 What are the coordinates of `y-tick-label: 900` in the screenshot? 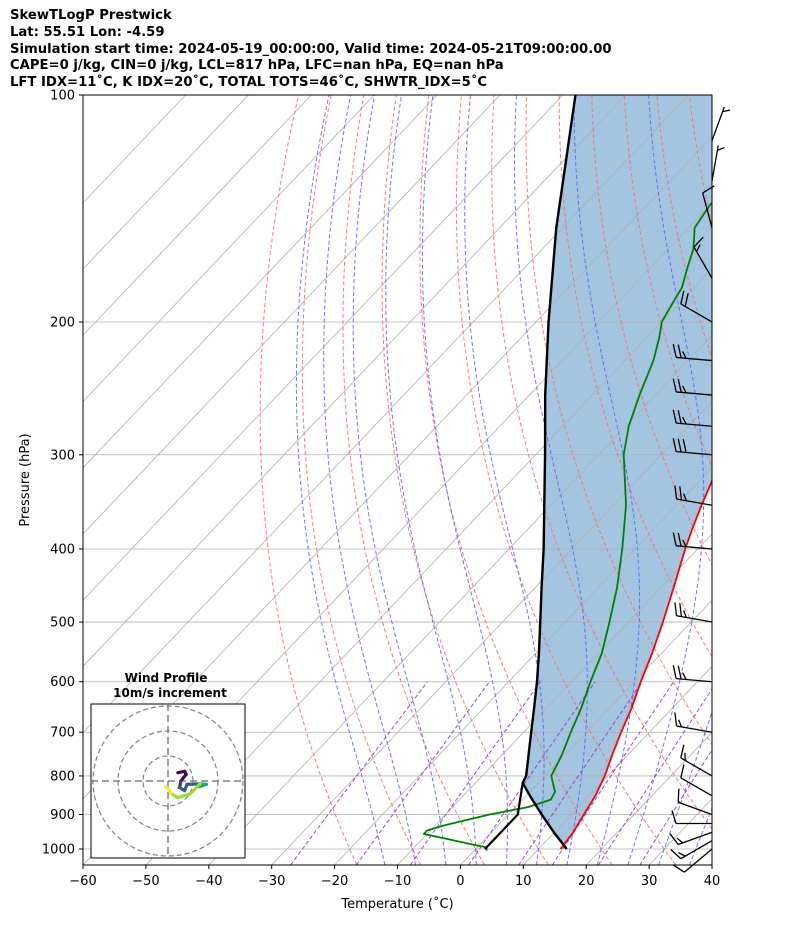 It's located at (62, 815).